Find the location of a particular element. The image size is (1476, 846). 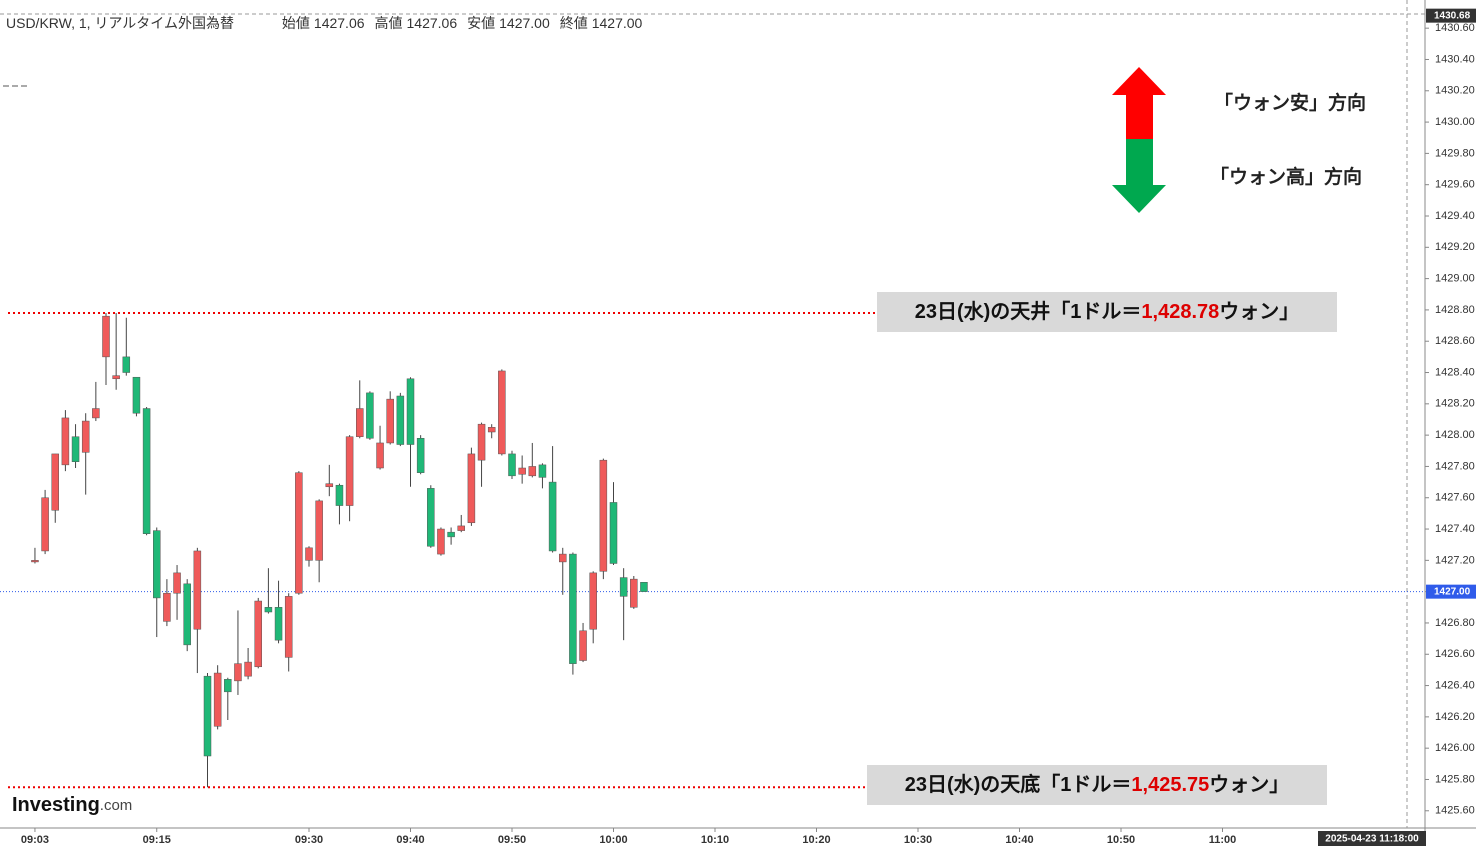

annotation-value: 1,428.78 is located at coordinates (1180, 312).